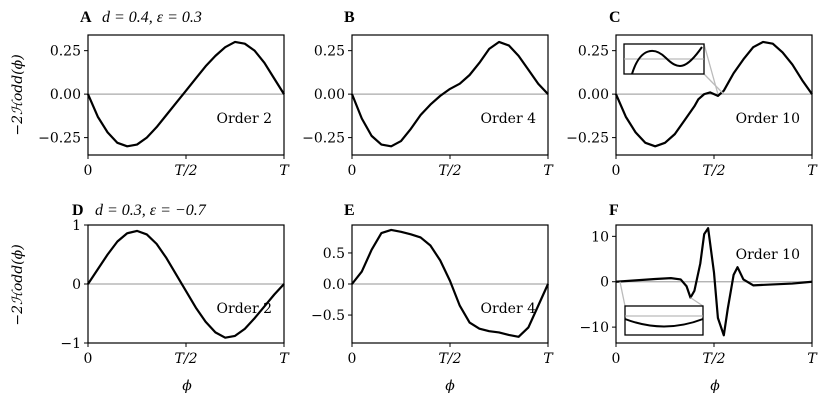 This screenshot has width=830, height=405. What do you see at coordinates (450, 386) in the screenshot?
I see `x-axis-title-e: ϕ` at bounding box center [450, 386].